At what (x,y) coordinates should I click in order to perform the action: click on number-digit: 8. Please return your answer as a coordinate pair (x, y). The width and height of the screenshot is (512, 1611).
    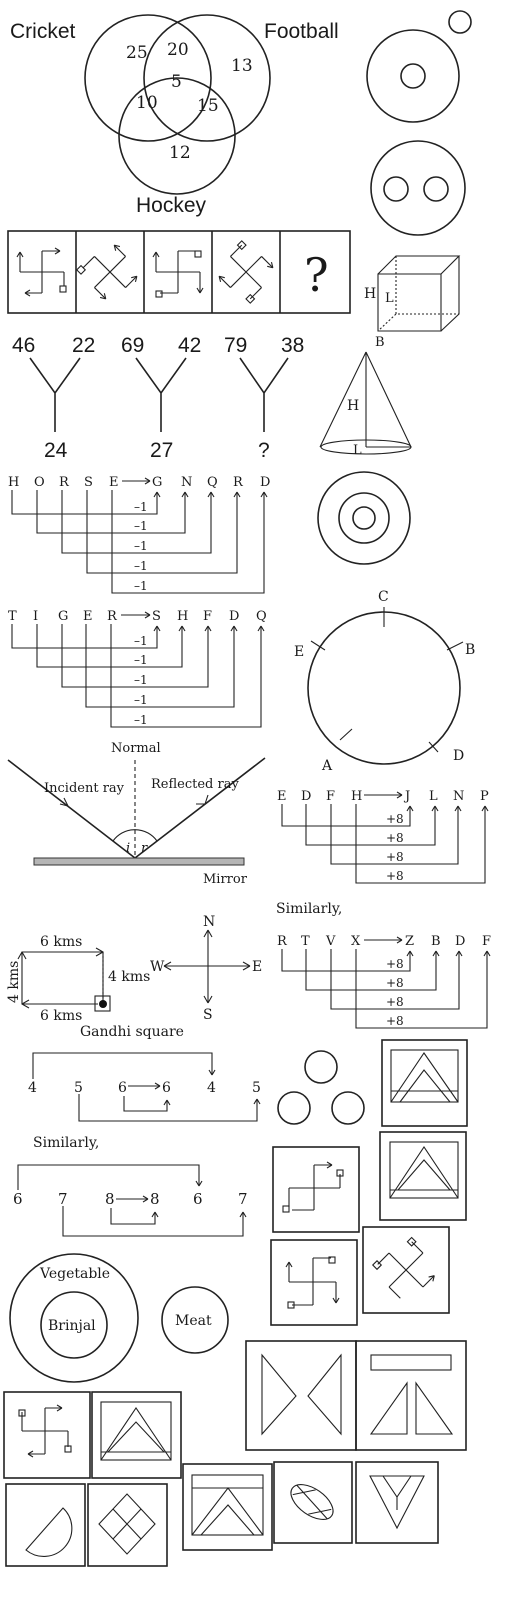
    Looking at the image, I should click on (110, 1199).